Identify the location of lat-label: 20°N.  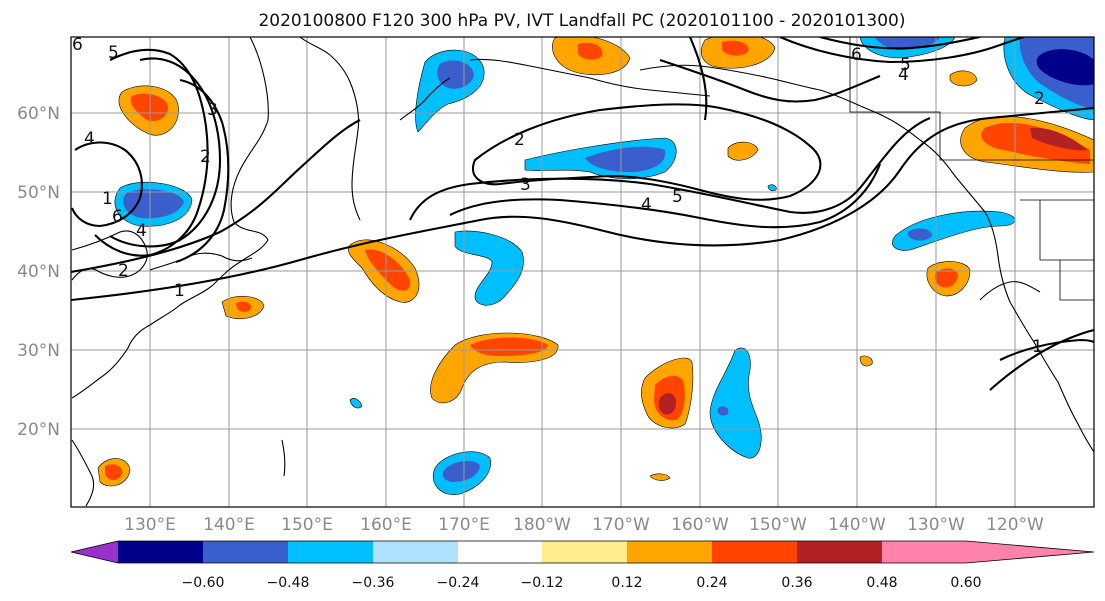
(38, 430).